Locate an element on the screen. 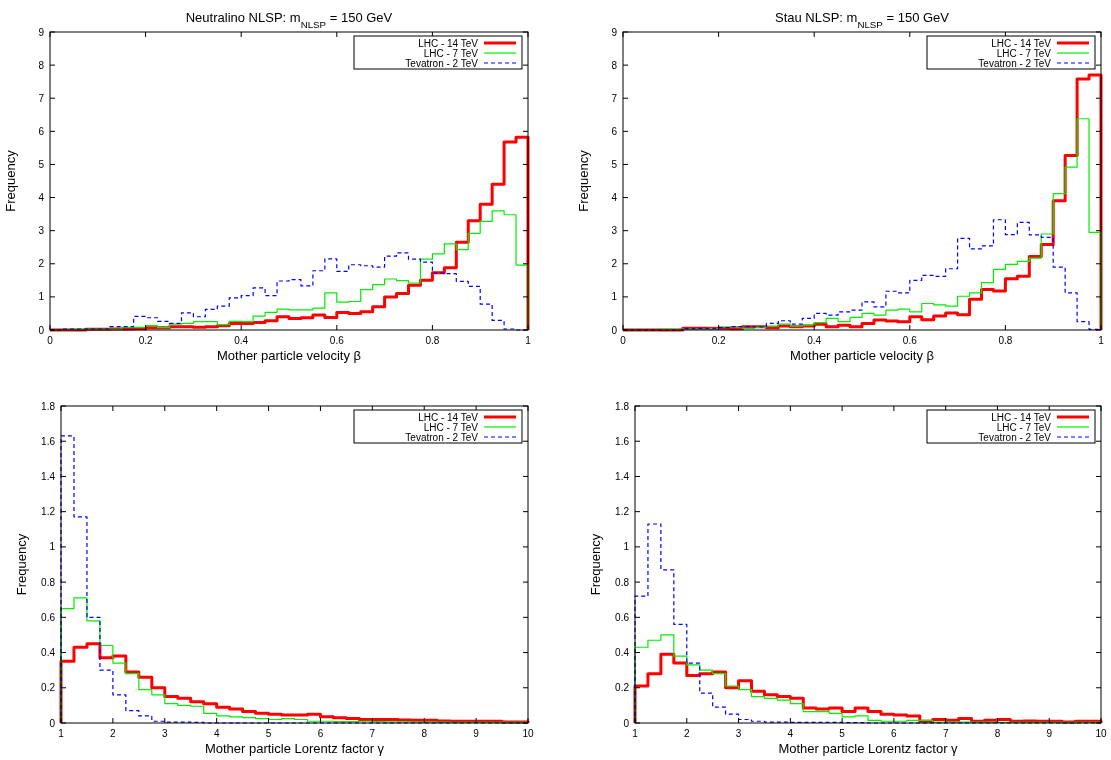 The height and width of the screenshot is (760, 1111). chart-title: Stau NLSP: m$_{NLSP}$ = 150 GeV is located at coordinates (862, 20).